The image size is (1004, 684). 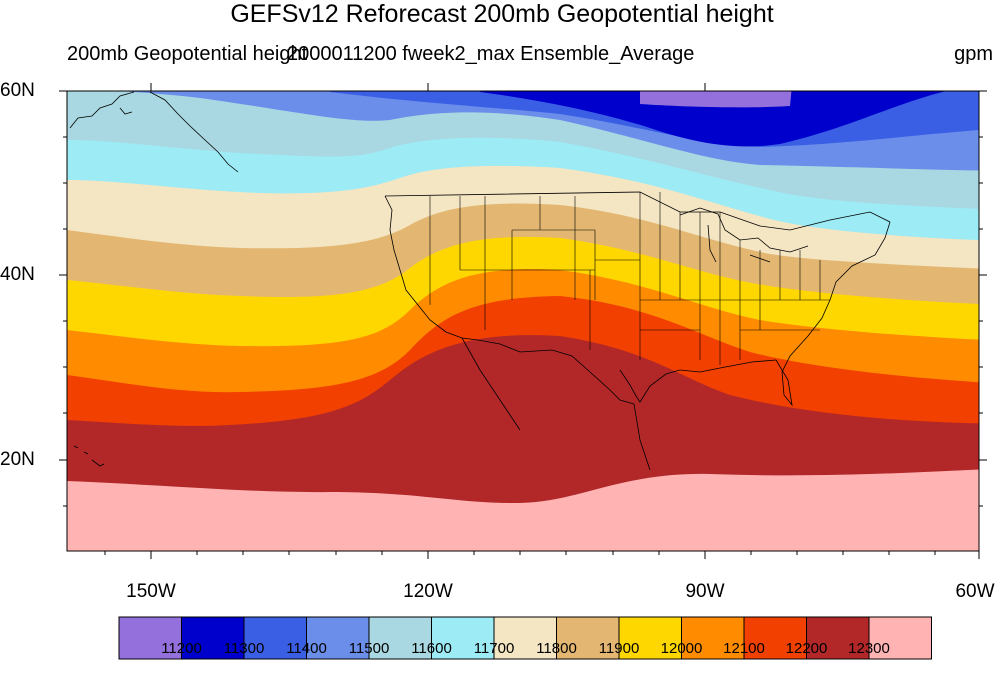 What do you see at coordinates (89, 456) in the screenshot?
I see `hawaii-islands` at bounding box center [89, 456].